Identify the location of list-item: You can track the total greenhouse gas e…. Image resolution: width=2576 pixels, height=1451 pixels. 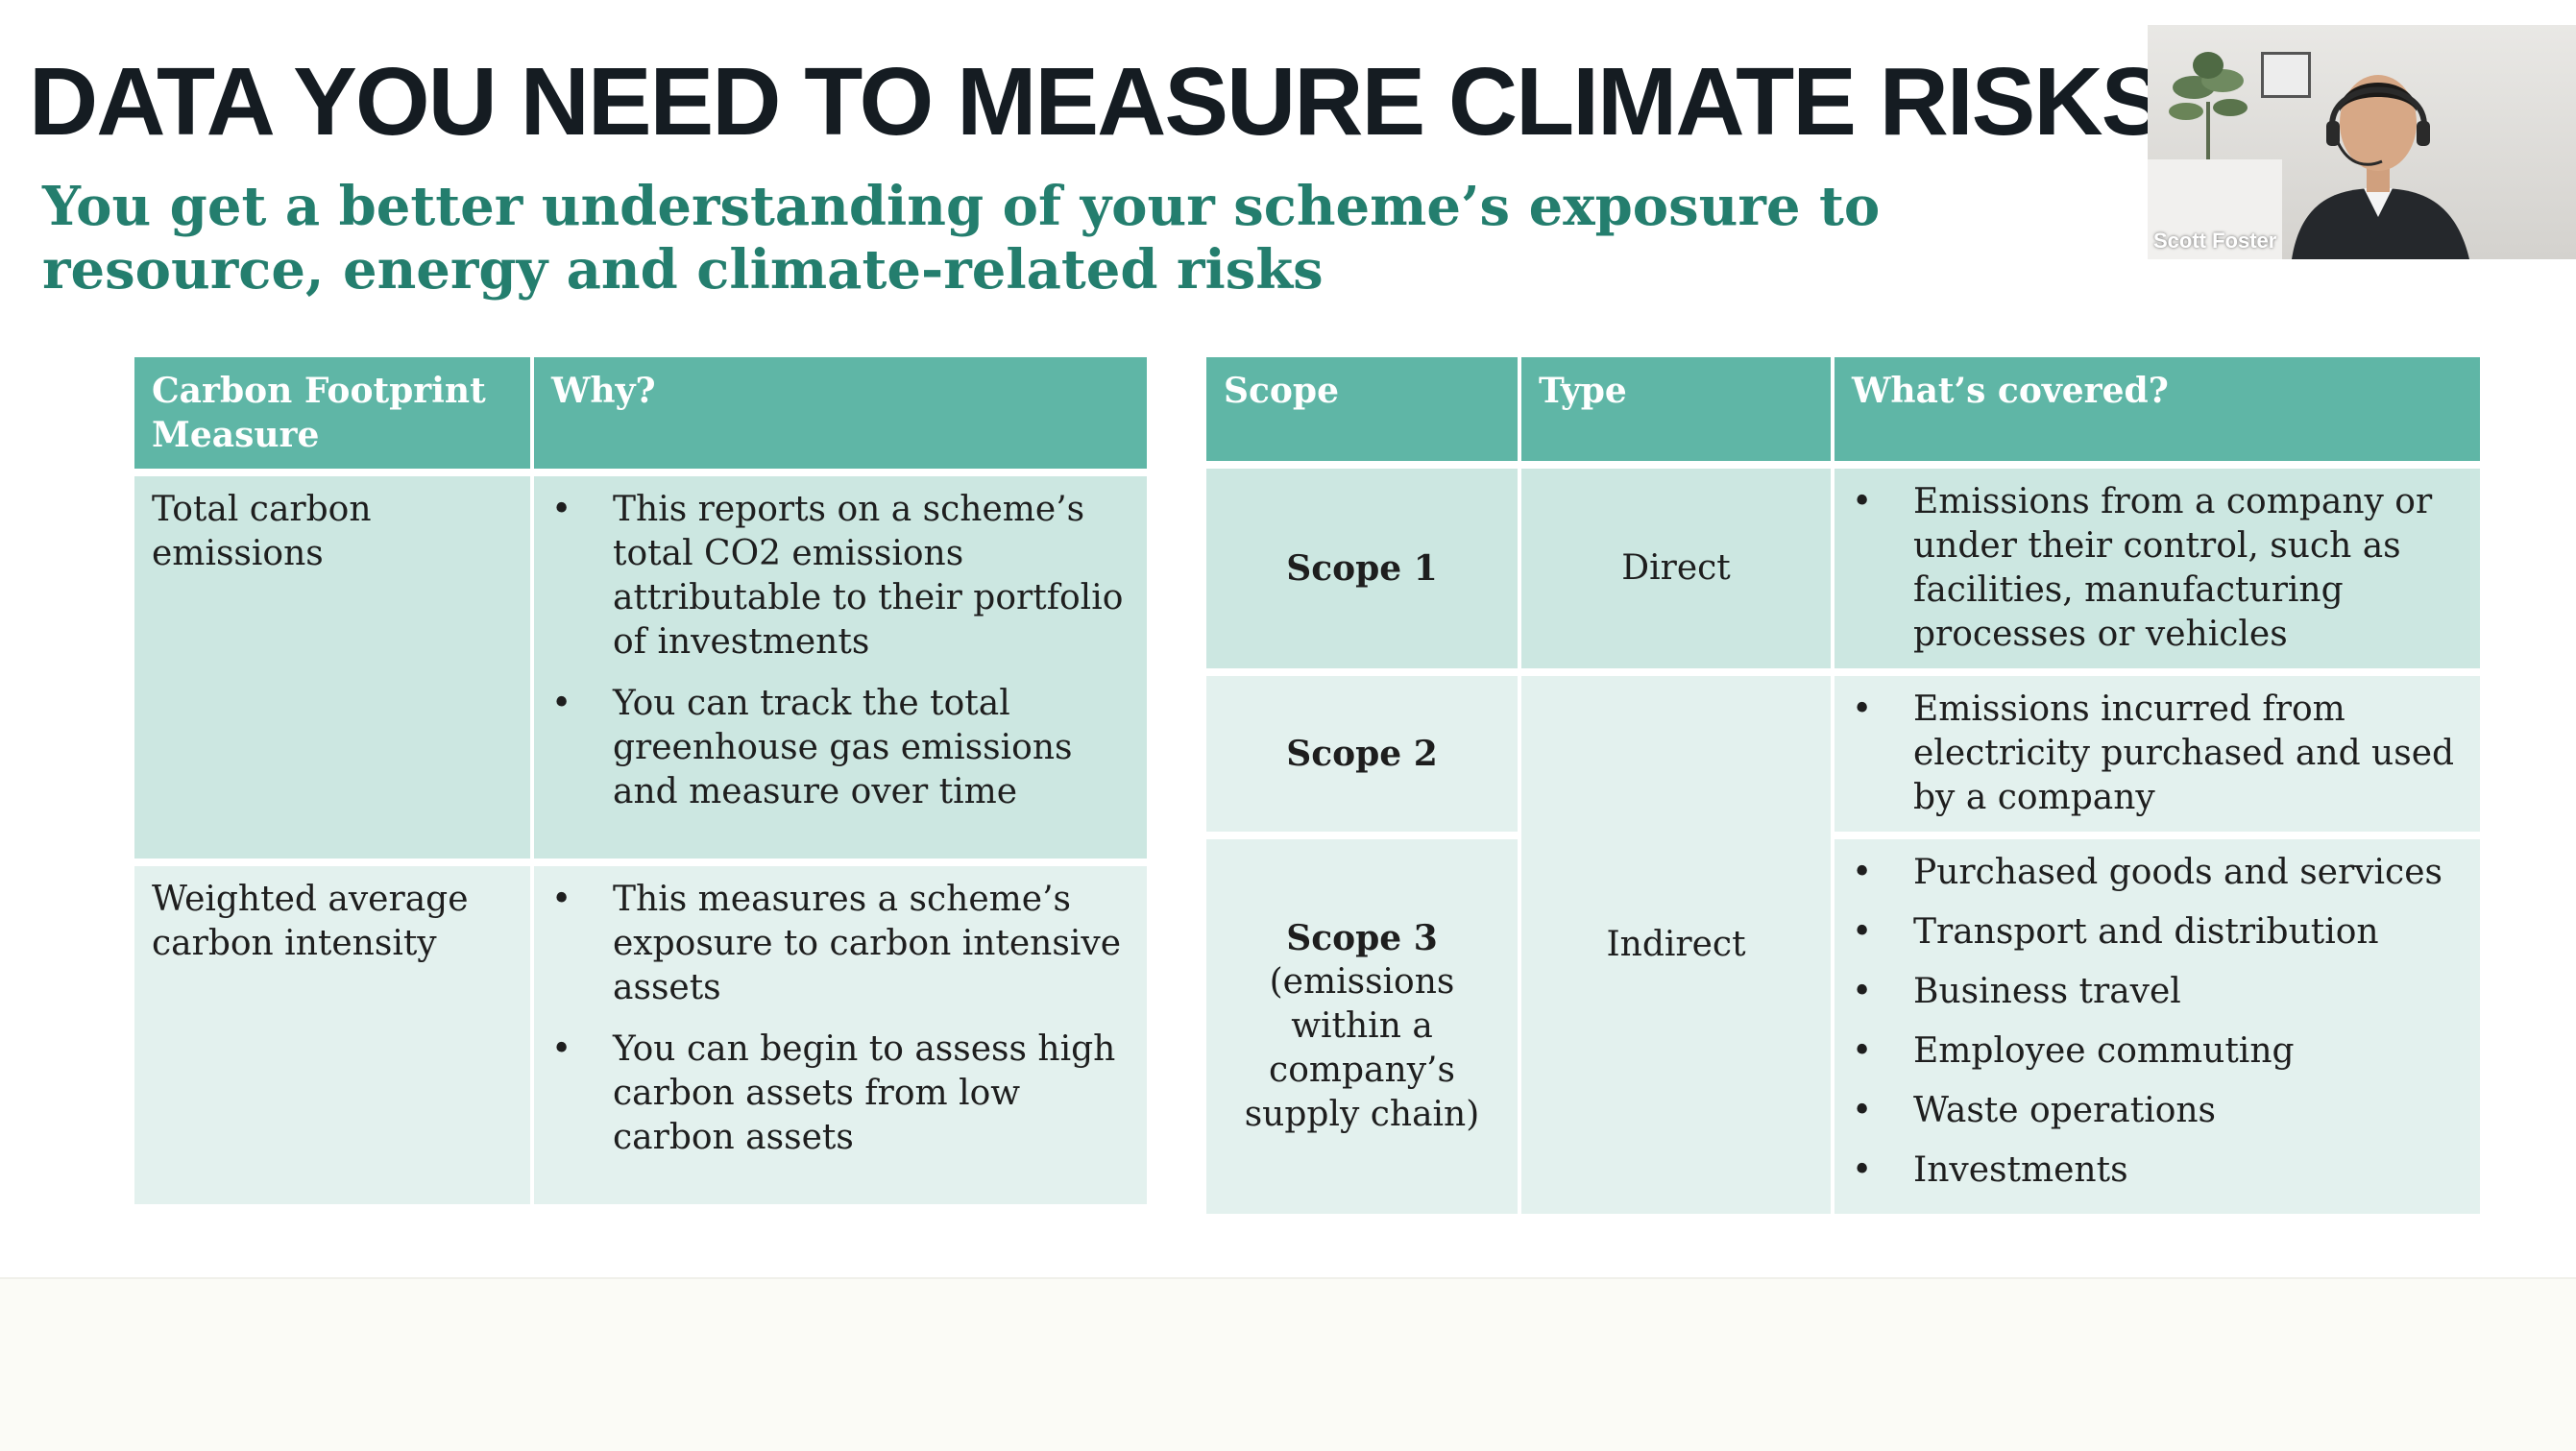
(840, 748).